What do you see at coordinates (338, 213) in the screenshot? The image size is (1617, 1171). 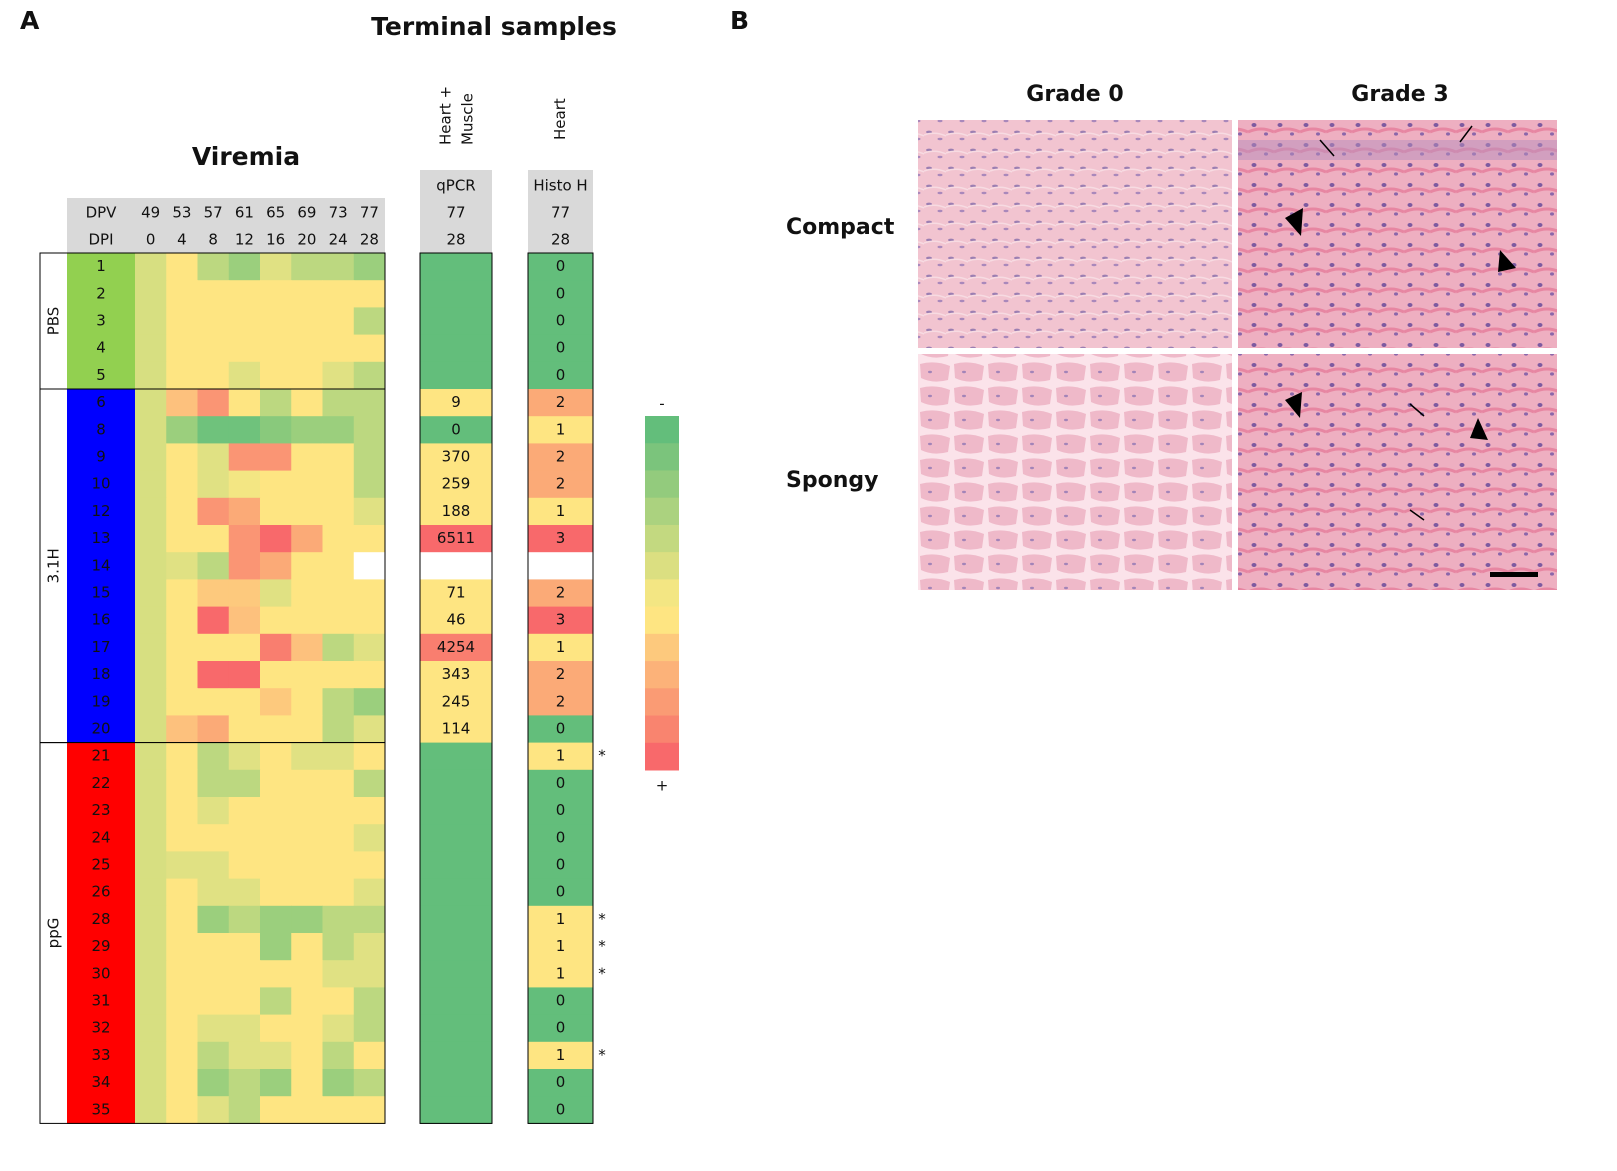 I see `dpv-value: 73` at bounding box center [338, 213].